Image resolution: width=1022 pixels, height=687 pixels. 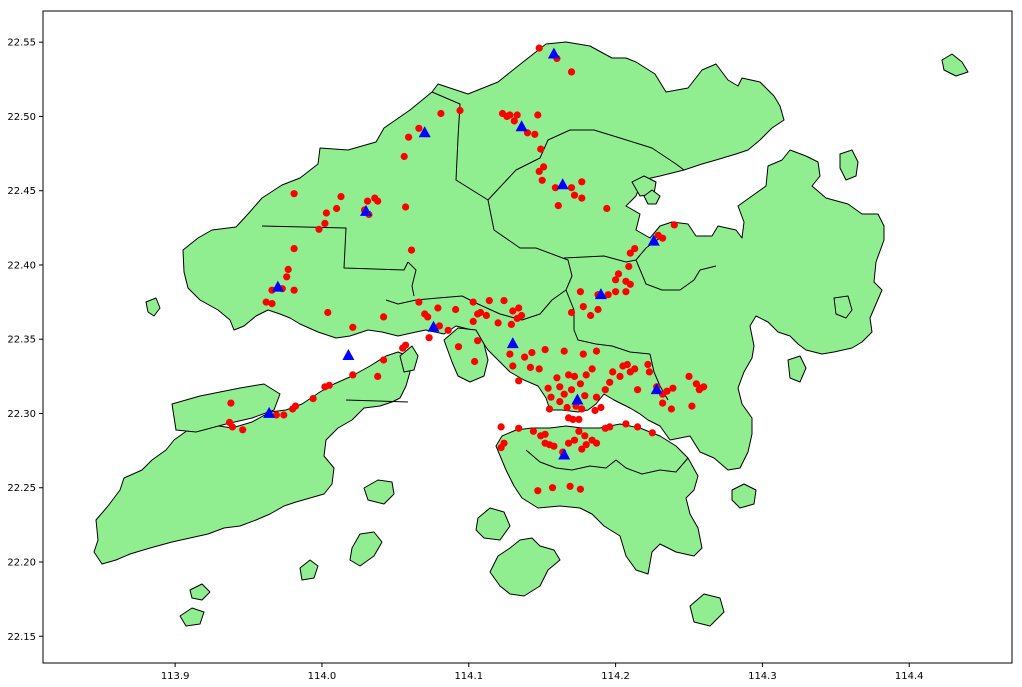 What do you see at coordinates (175, 676) in the screenshot?
I see `x-tick-label: 113.9` at bounding box center [175, 676].